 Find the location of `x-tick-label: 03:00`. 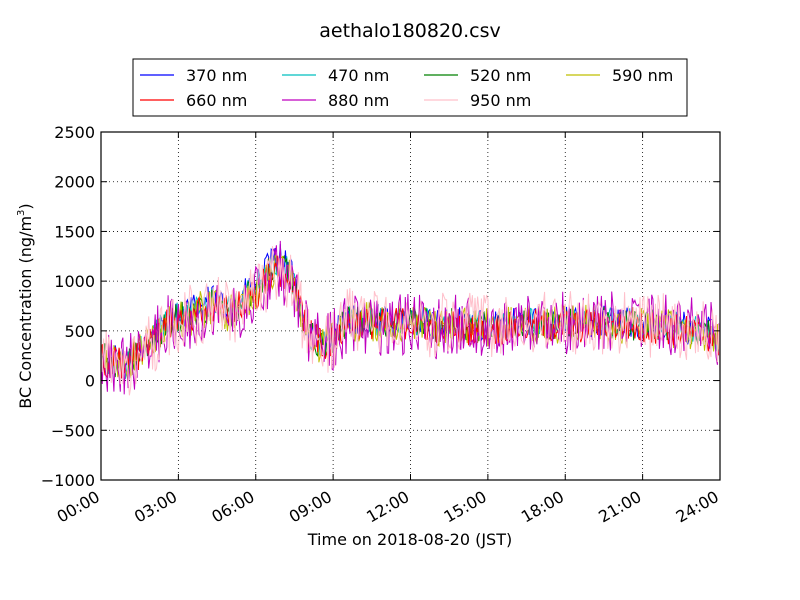

x-tick-label: 03:00 is located at coordinates (155, 507).